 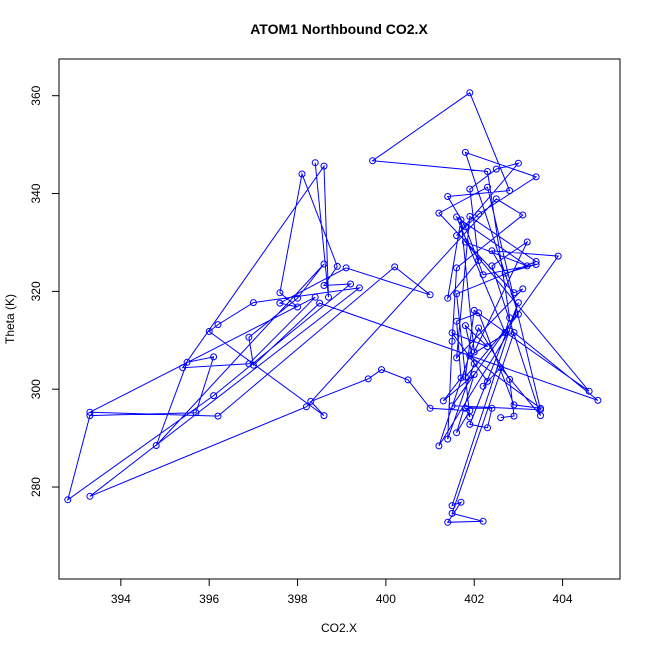 What do you see at coordinates (339, 29) in the screenshot?
I see `chart-title: ATOM1 Northbound CO2.X` at bounding box center [339, 29].